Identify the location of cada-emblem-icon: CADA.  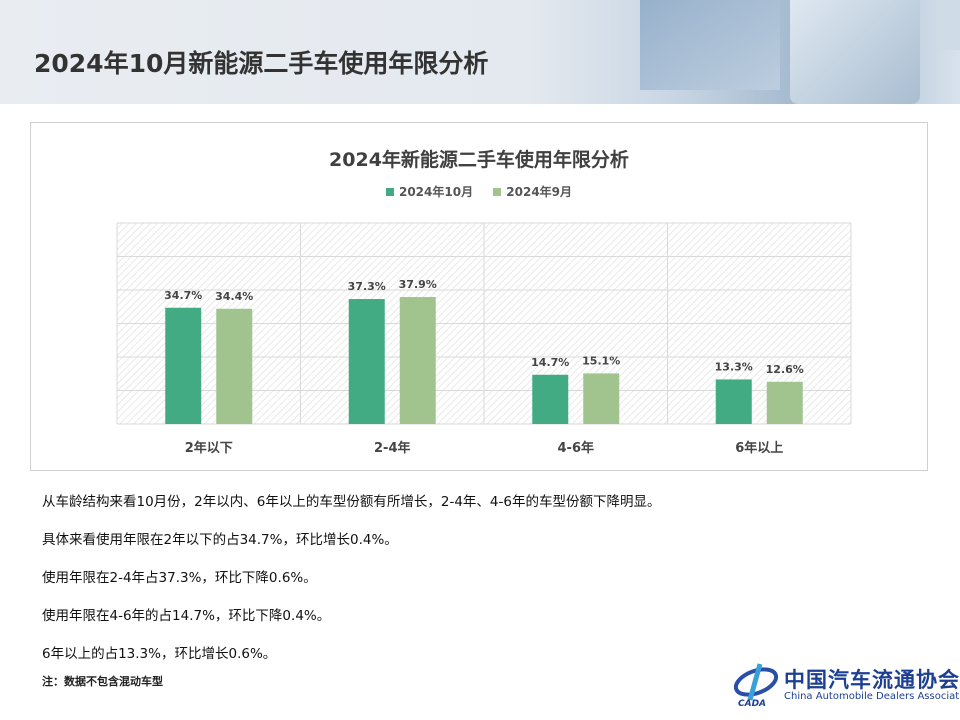
(756, 685).